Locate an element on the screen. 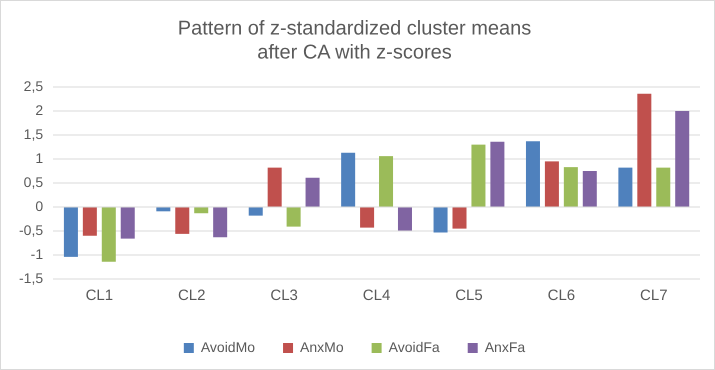 The height and width of the screenshot is (370, 715). y-tick-label: 0,5 is located at coordinates (34, 182).